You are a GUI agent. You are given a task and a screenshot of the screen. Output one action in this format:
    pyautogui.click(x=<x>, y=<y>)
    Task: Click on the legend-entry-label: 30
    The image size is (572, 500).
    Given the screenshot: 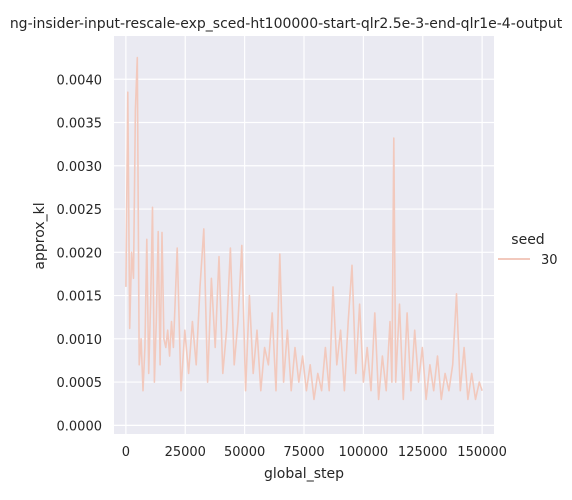 What is the action you would take?
    pyautogui.click(x=549, y=260)
    